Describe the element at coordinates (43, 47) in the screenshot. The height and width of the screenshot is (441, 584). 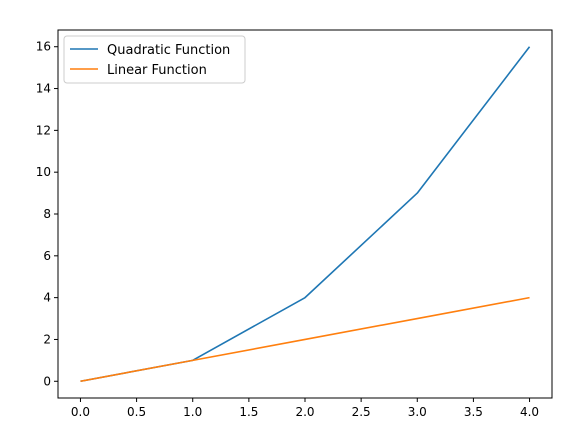
I see `y-tick-label: 16` at that location.